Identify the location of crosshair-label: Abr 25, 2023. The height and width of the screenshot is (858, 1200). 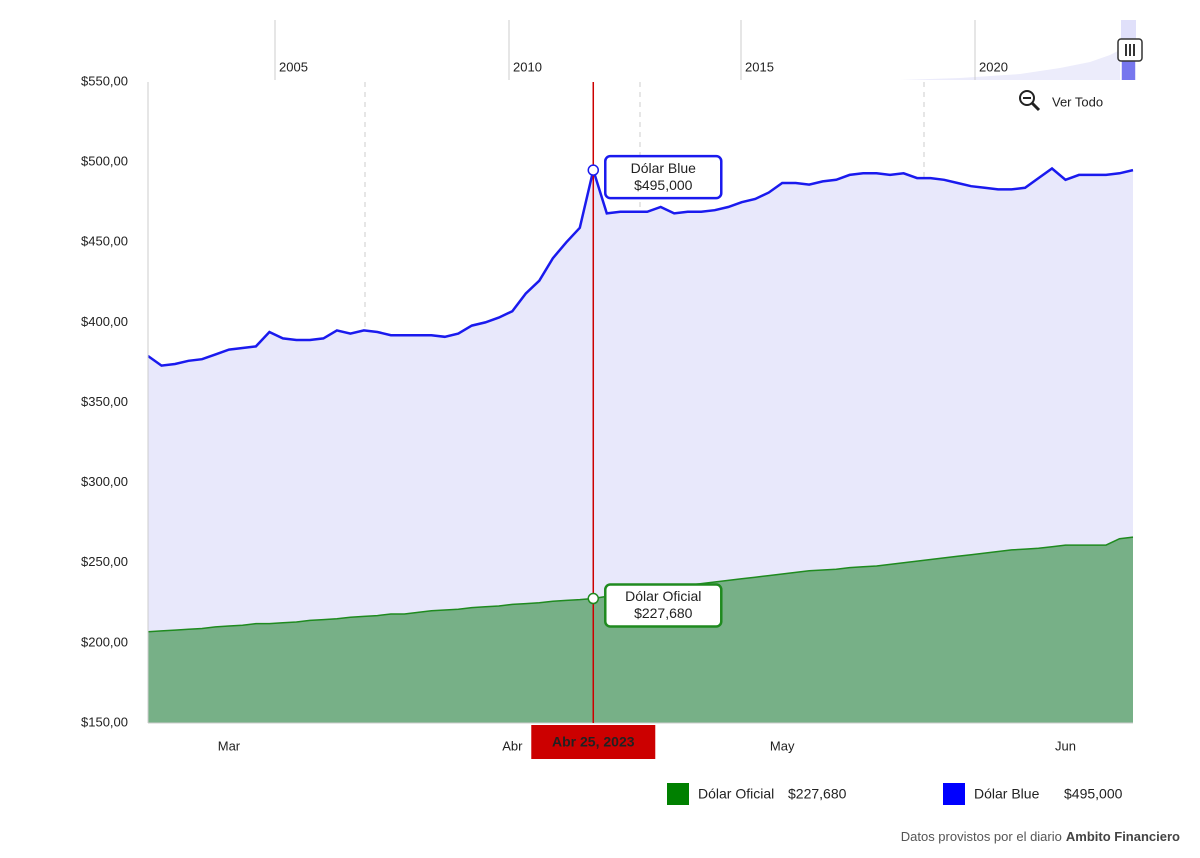
(593, 742).